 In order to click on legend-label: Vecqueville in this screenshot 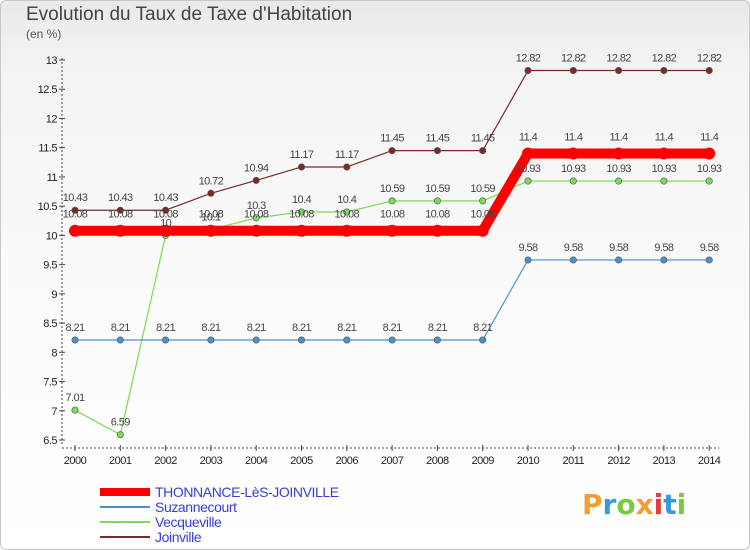, I will do `click(188, 522)`.